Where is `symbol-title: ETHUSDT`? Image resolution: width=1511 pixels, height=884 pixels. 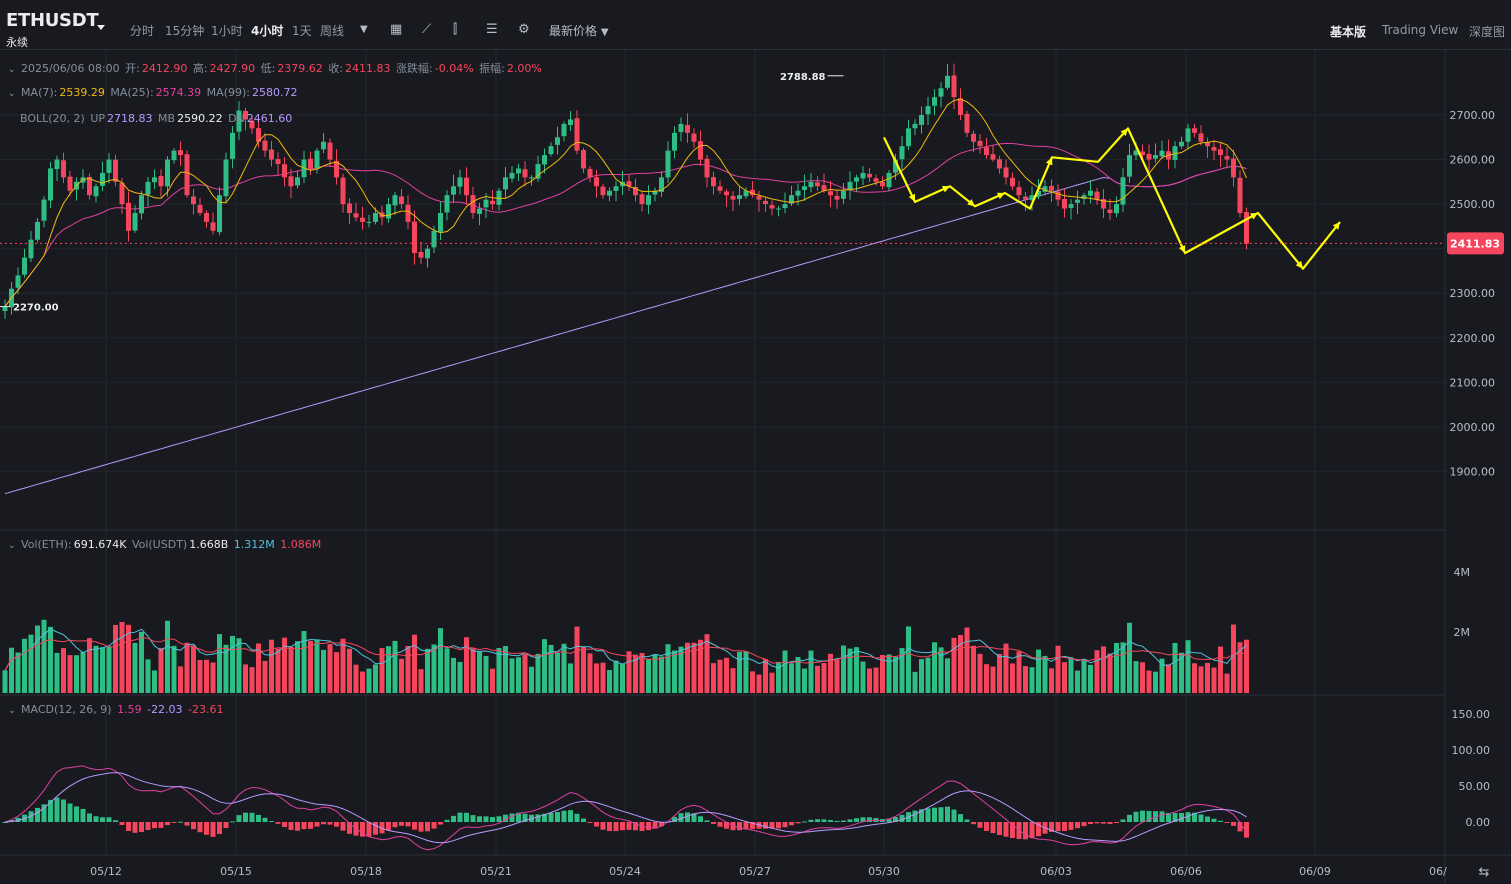 symbol-title: ETHUSDT is located at coordinates (52, 20).